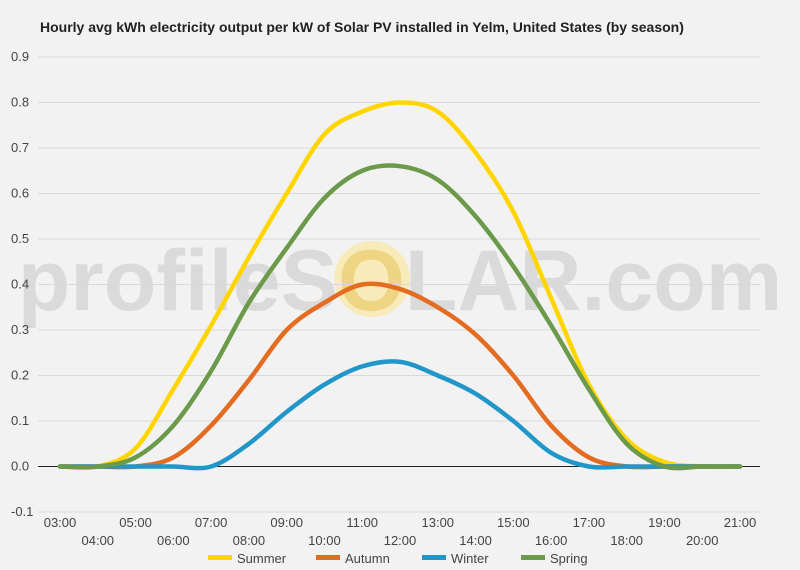  Describe the element at coordinates (98, 540) in the screenshot. I see `x-tick-label: 04:00` at that location.